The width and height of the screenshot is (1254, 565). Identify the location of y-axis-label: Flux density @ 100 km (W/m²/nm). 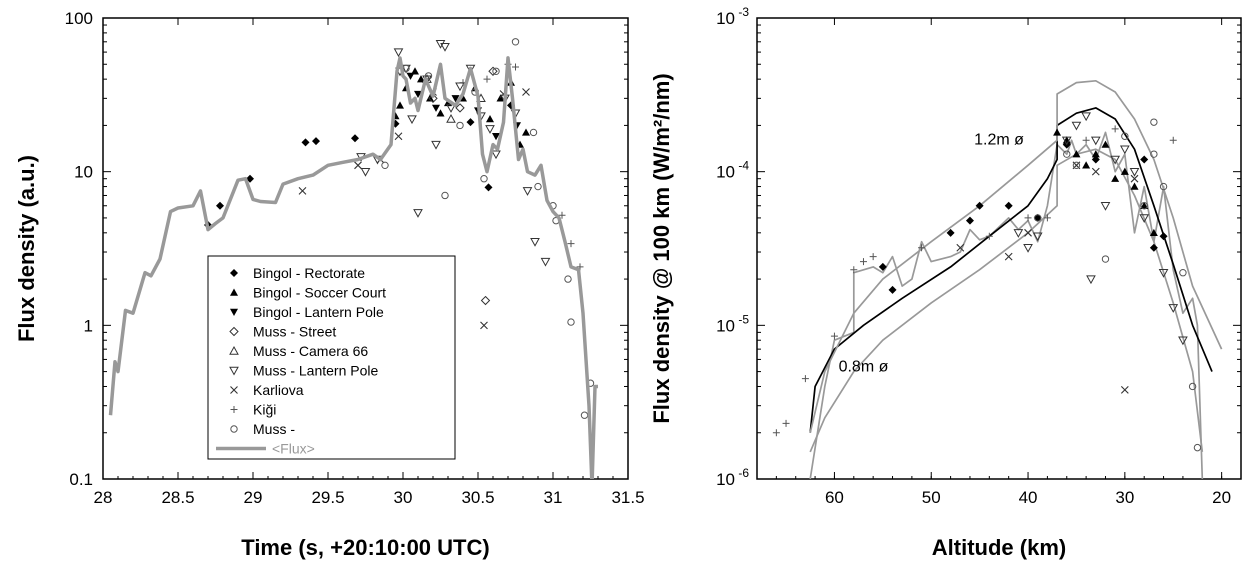
(661, 248).